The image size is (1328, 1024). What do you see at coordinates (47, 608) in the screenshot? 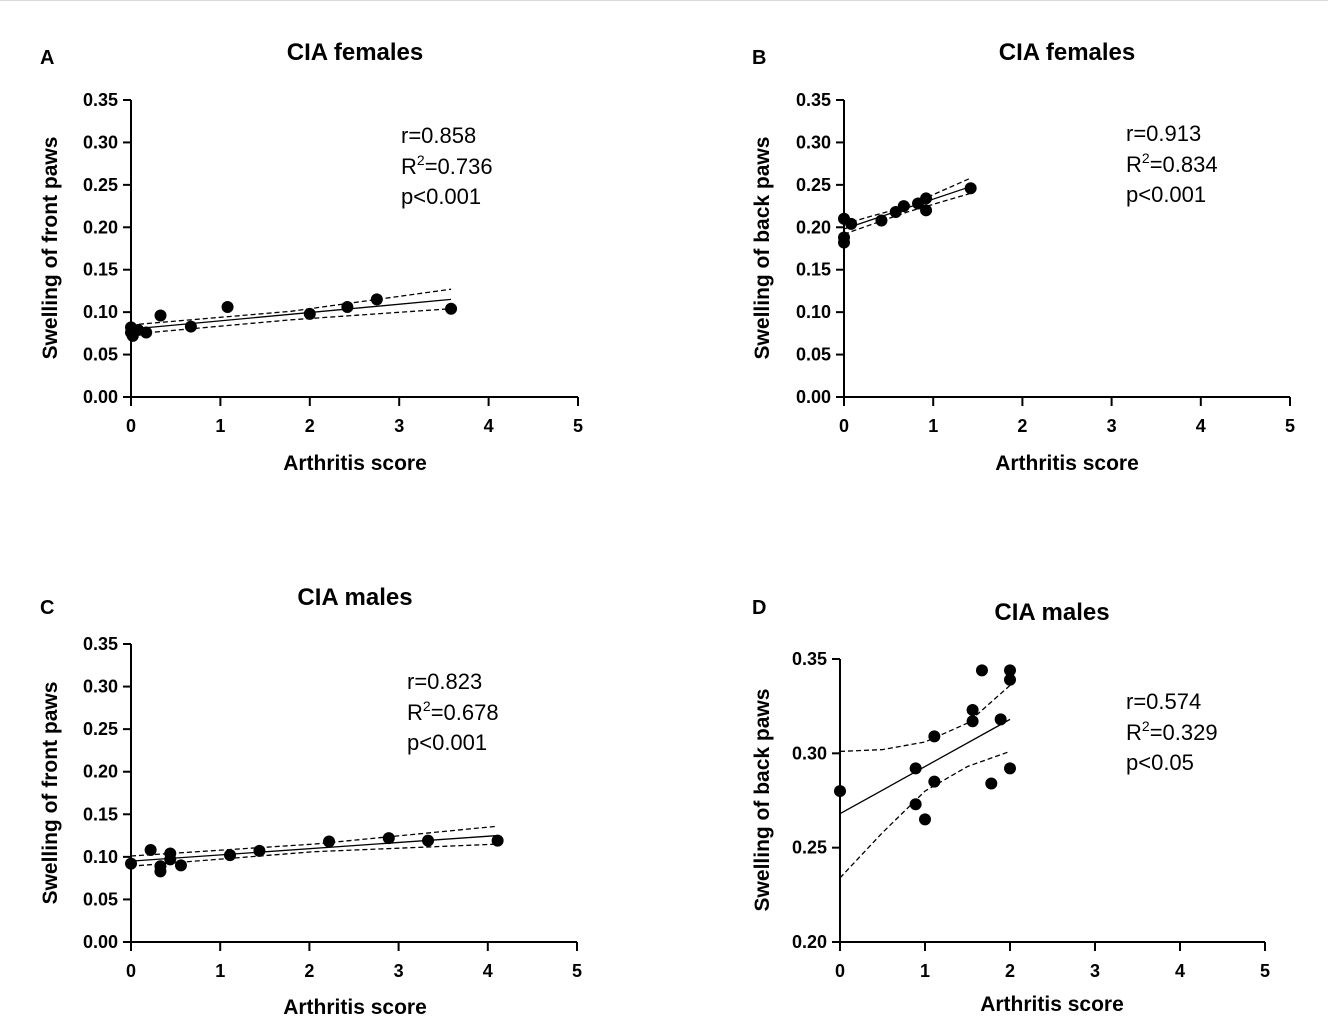
I see `panel-c-letter: C` at bounding box center [47, 608].